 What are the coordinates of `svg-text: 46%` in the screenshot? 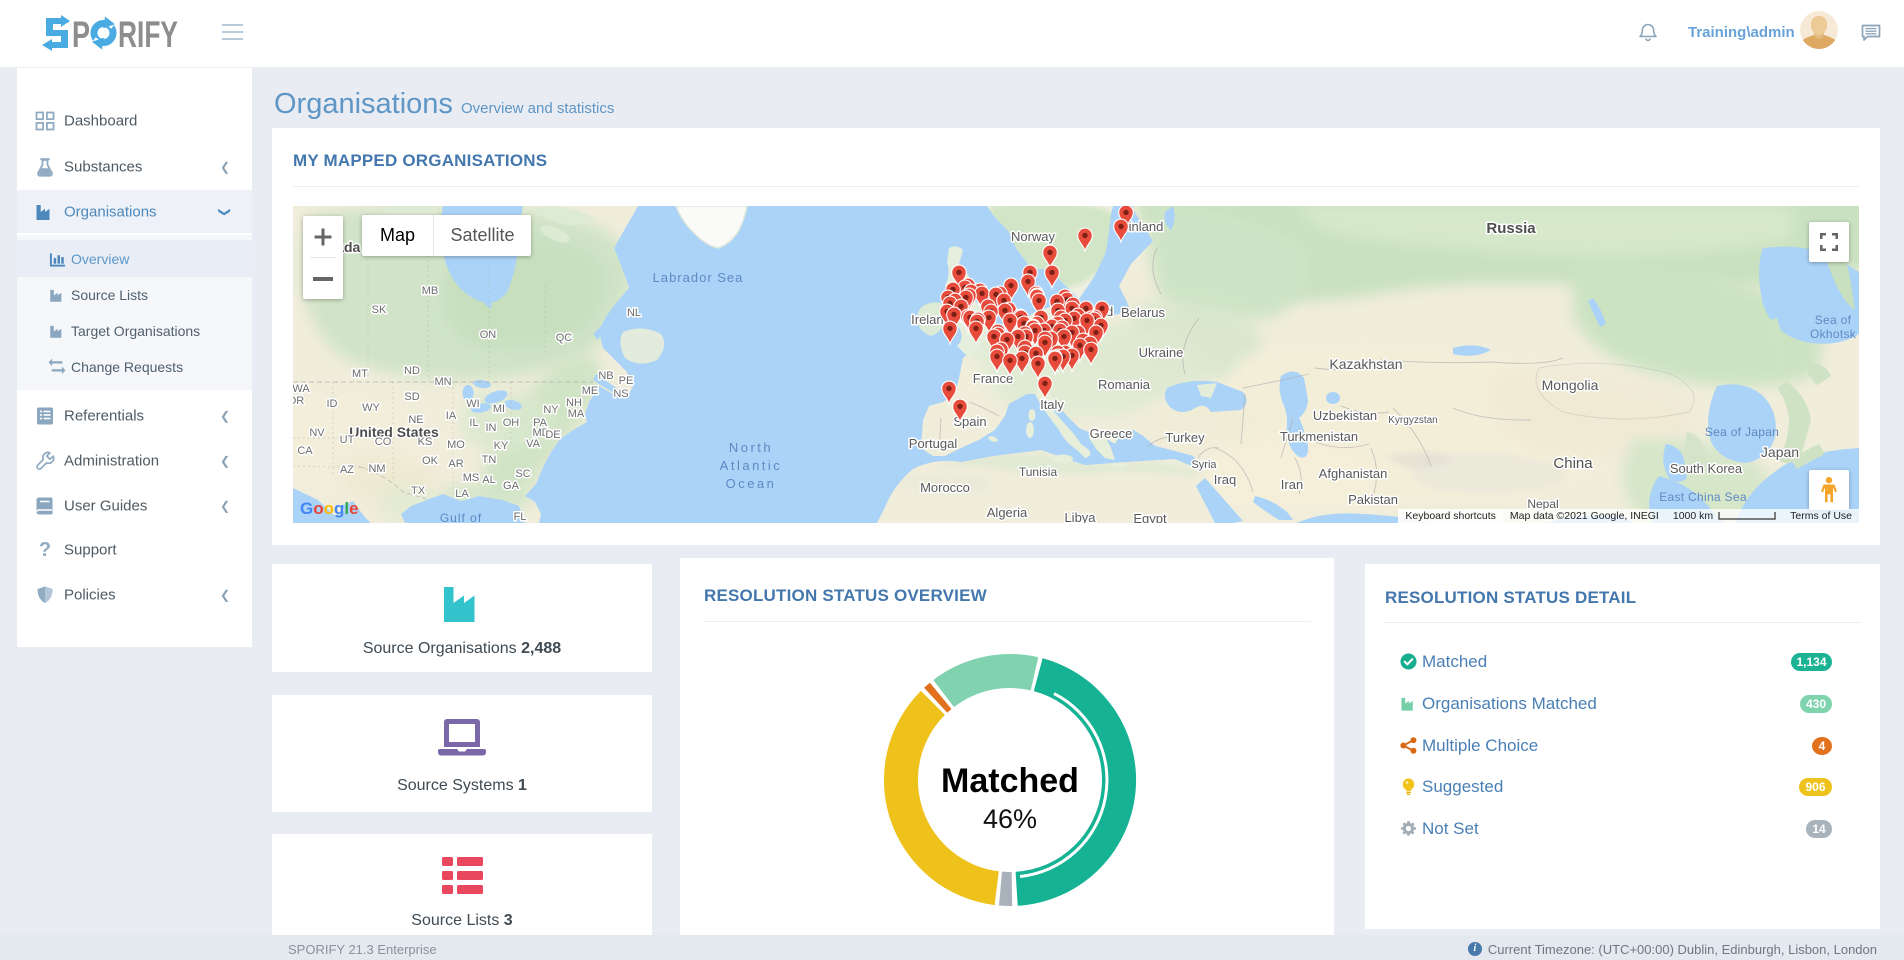 It's located at (1010, 819).